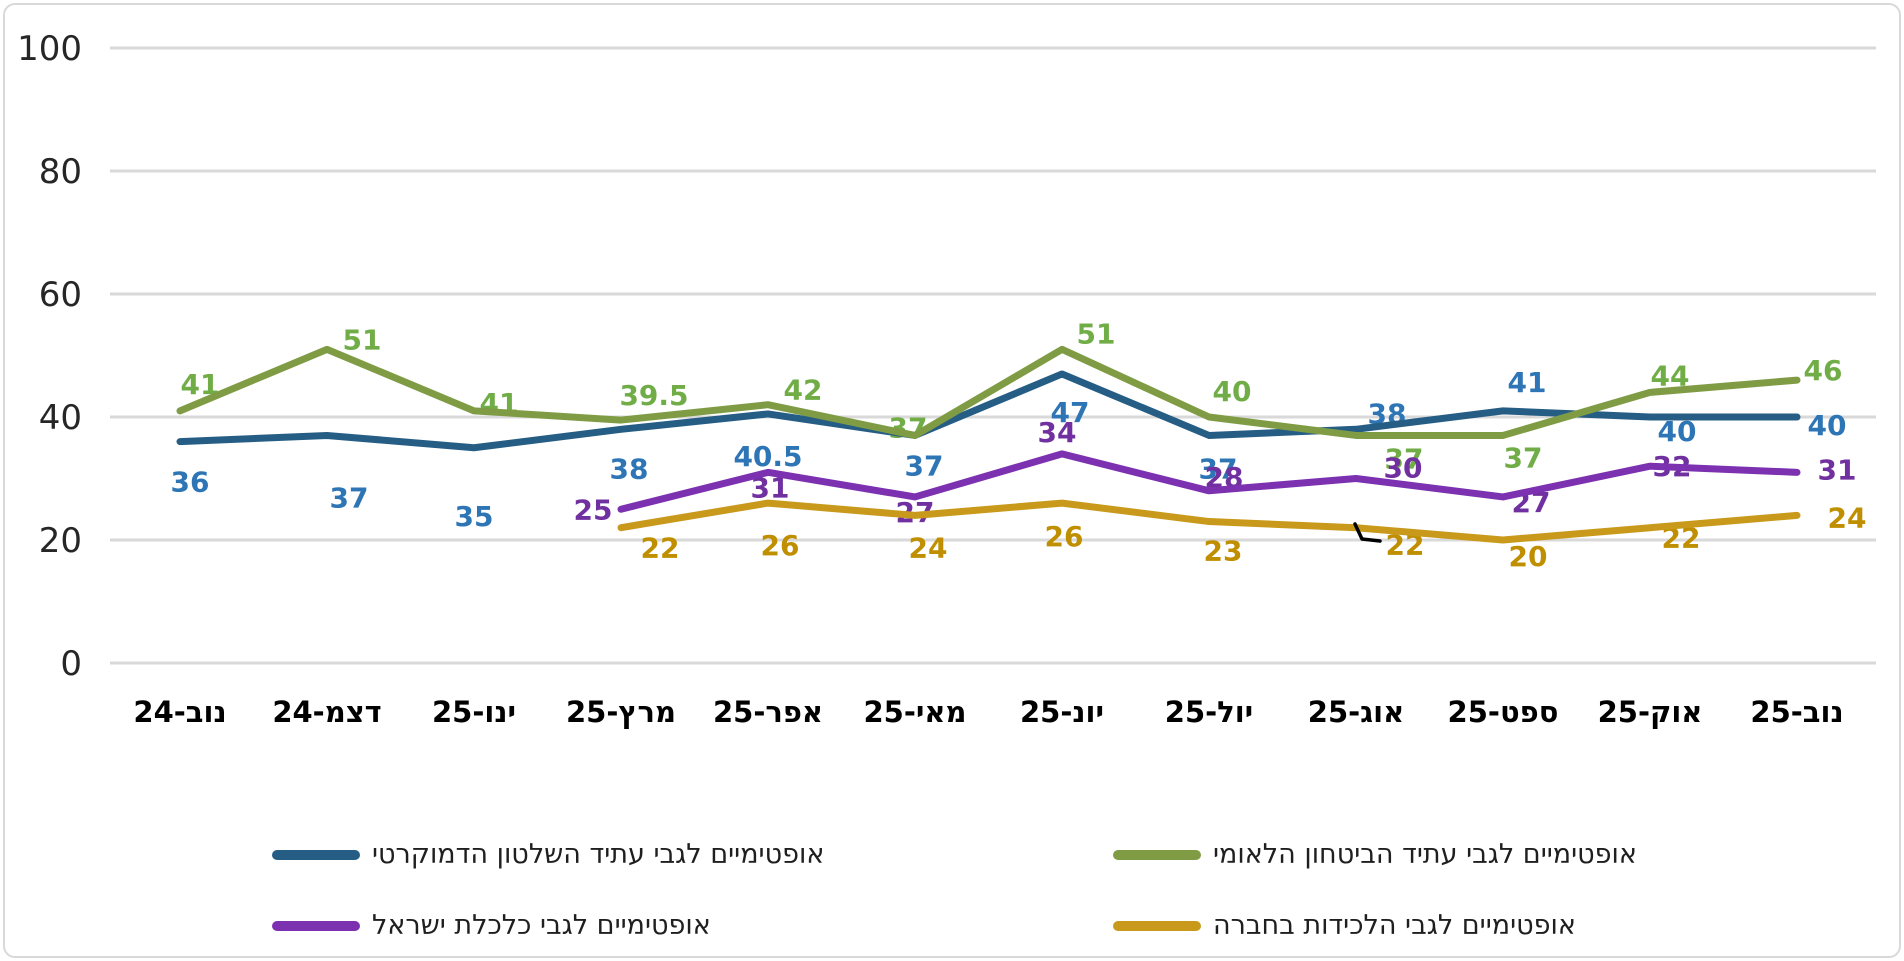 The width and height of the screenshot is (1904, 961). What do you see at coordinates (660, 548) in the screenshot?
I see `data-label-social-cohesion: 22` at bounding box center [660, 548].